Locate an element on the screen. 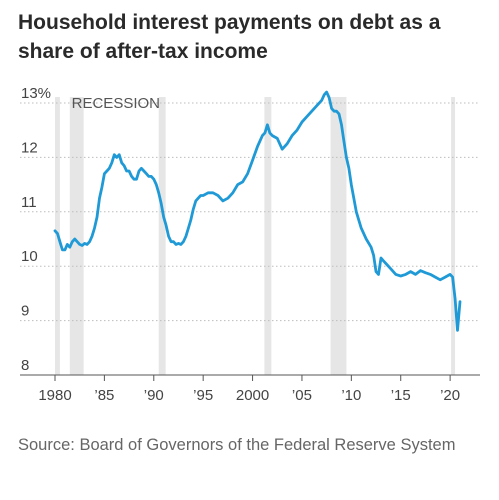  x-tick-label-1985: ’85 is located at coordinates (104, 395).